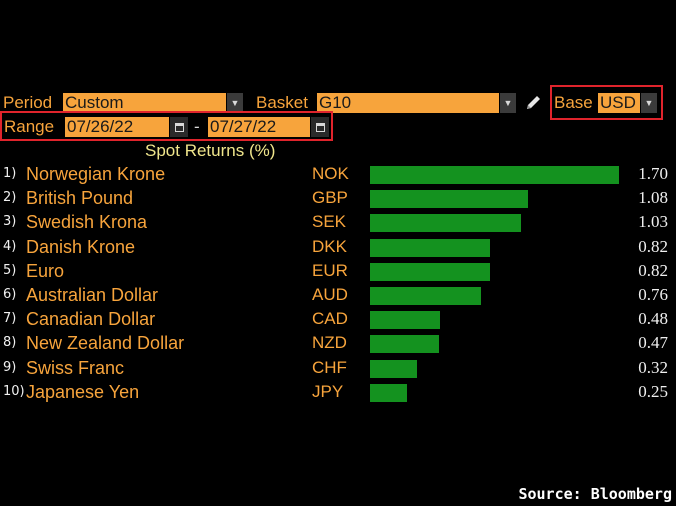  I want to click on base-highlight-box, so click(606, 102).